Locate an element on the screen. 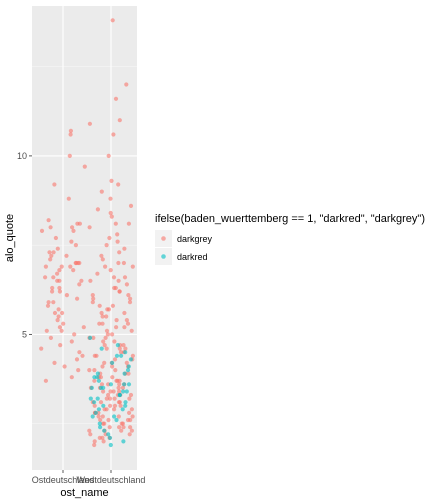  legend-label-darkred: darkred is located at coordinates (192, 257).